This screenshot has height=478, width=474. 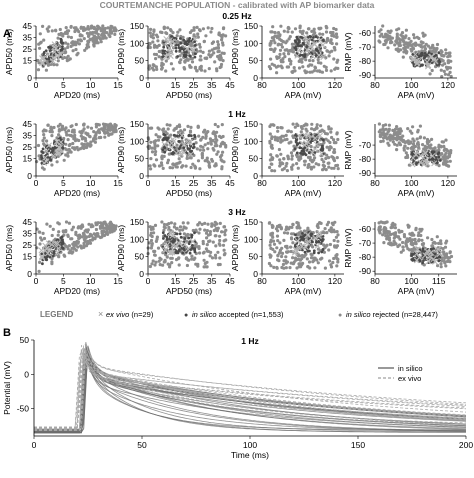 I want to click on y-tick-label: 0, so click(x=141, y=176).